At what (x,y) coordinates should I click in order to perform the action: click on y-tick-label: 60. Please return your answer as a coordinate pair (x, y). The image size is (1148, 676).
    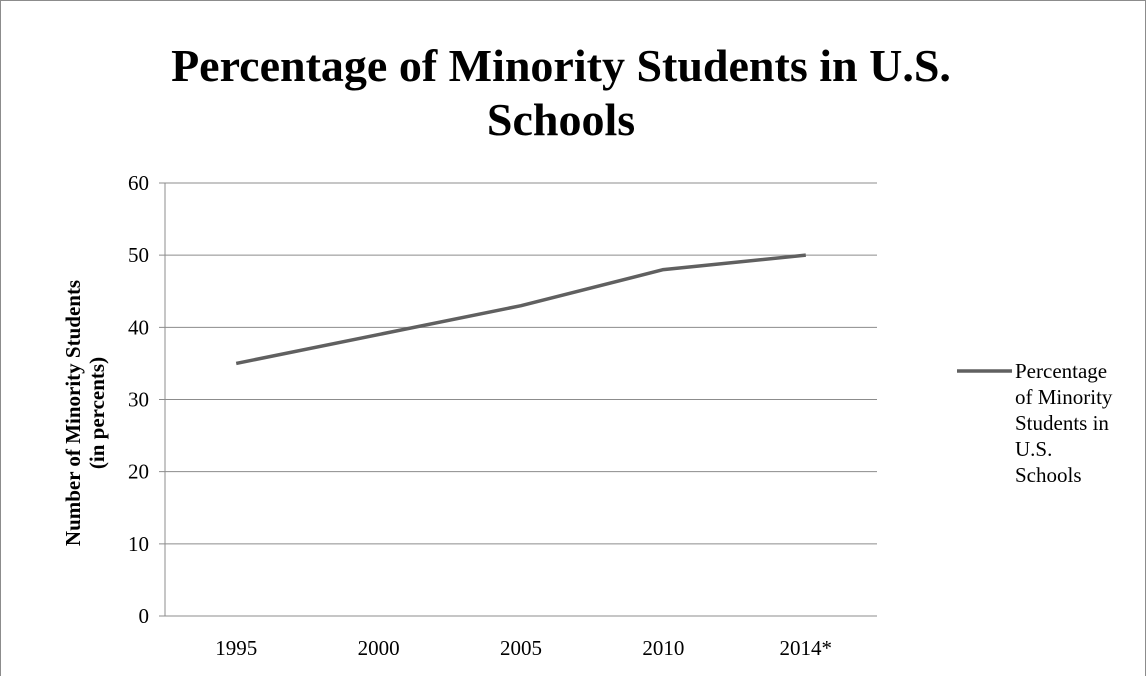
    Looking at the image, I should click on (138, 183).